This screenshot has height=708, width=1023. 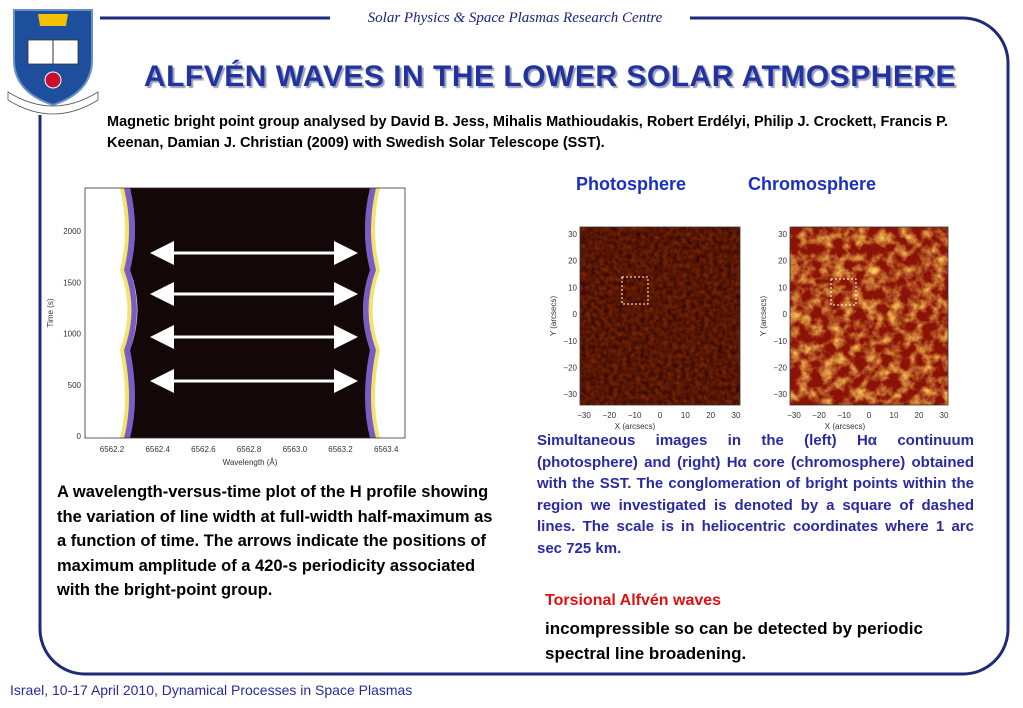 I want to click on x-axis-label: Wavelength (Å), so click(x=250, y=462).